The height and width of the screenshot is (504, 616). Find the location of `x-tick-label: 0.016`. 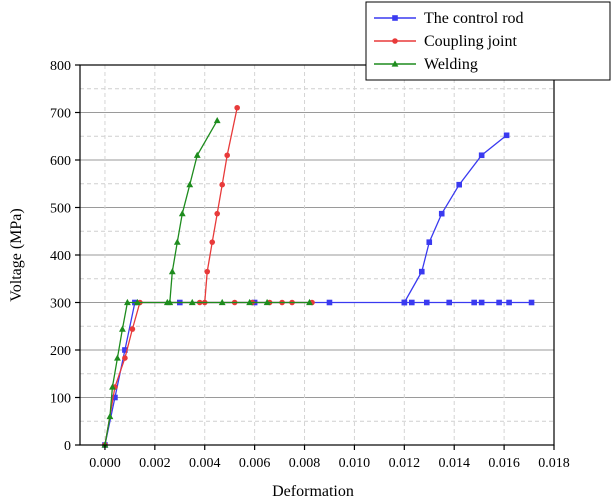

x-tick-label: 0.016 is located at coordinates (504, 463).